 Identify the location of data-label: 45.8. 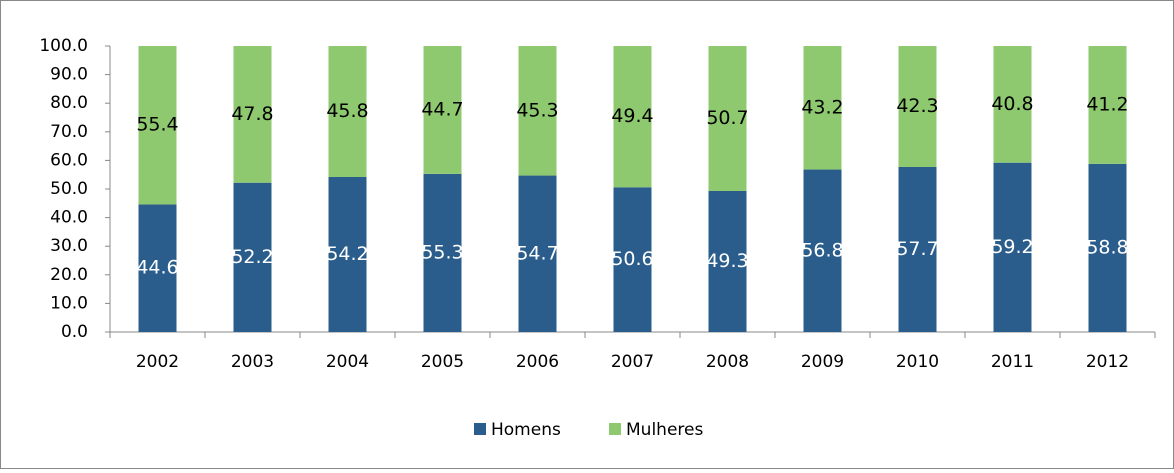
(347, 111).